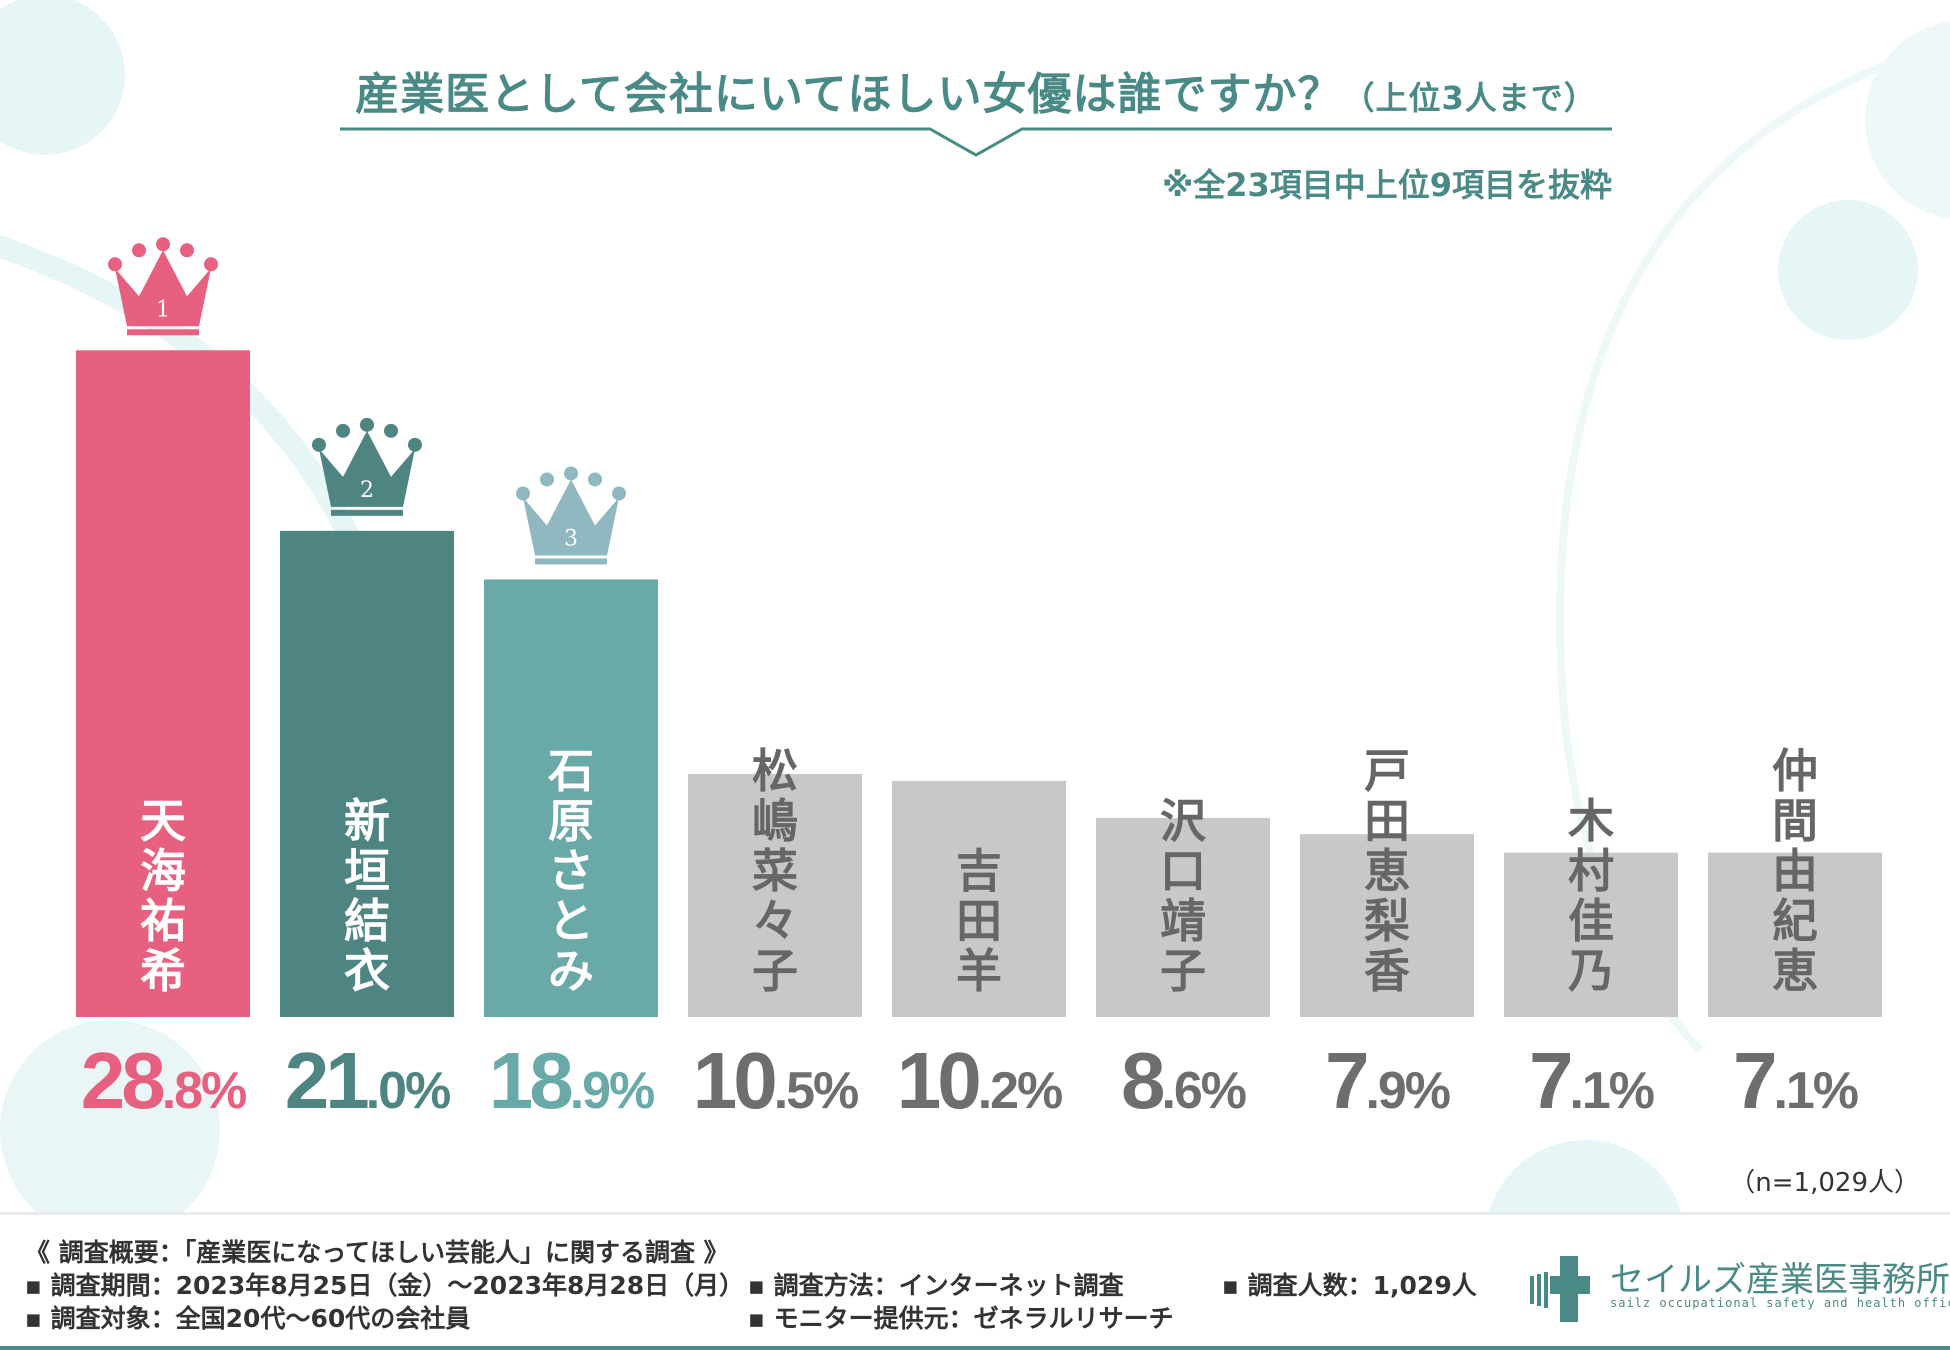 The image size is (1950, 1350). Describe the element at coordinates (571, 1080) in the screenshot. I see `value-label: 18.9%` at that location.